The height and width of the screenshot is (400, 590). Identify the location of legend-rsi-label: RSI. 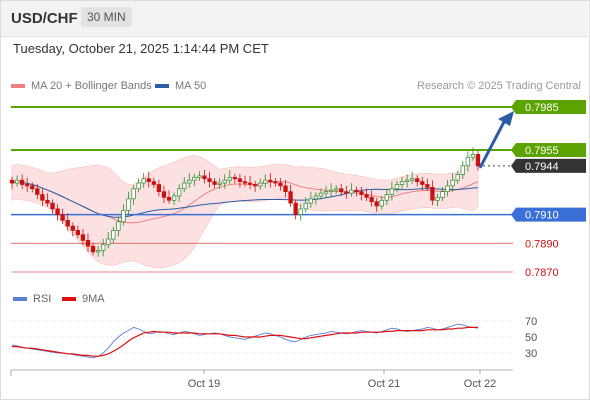
(42, 299).